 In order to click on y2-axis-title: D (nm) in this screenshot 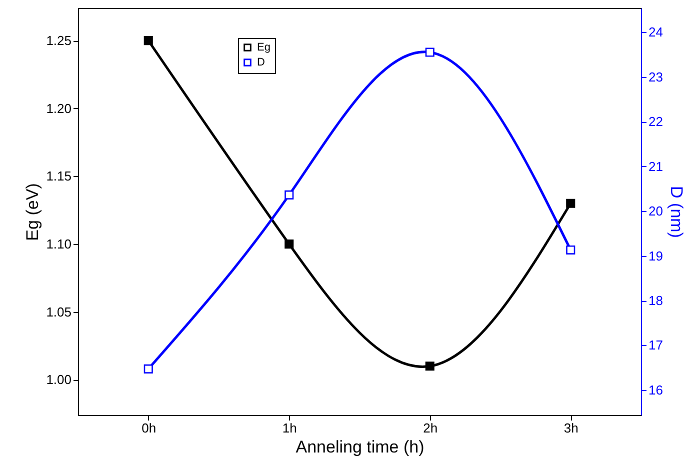, I will do `click(676, 212)`.